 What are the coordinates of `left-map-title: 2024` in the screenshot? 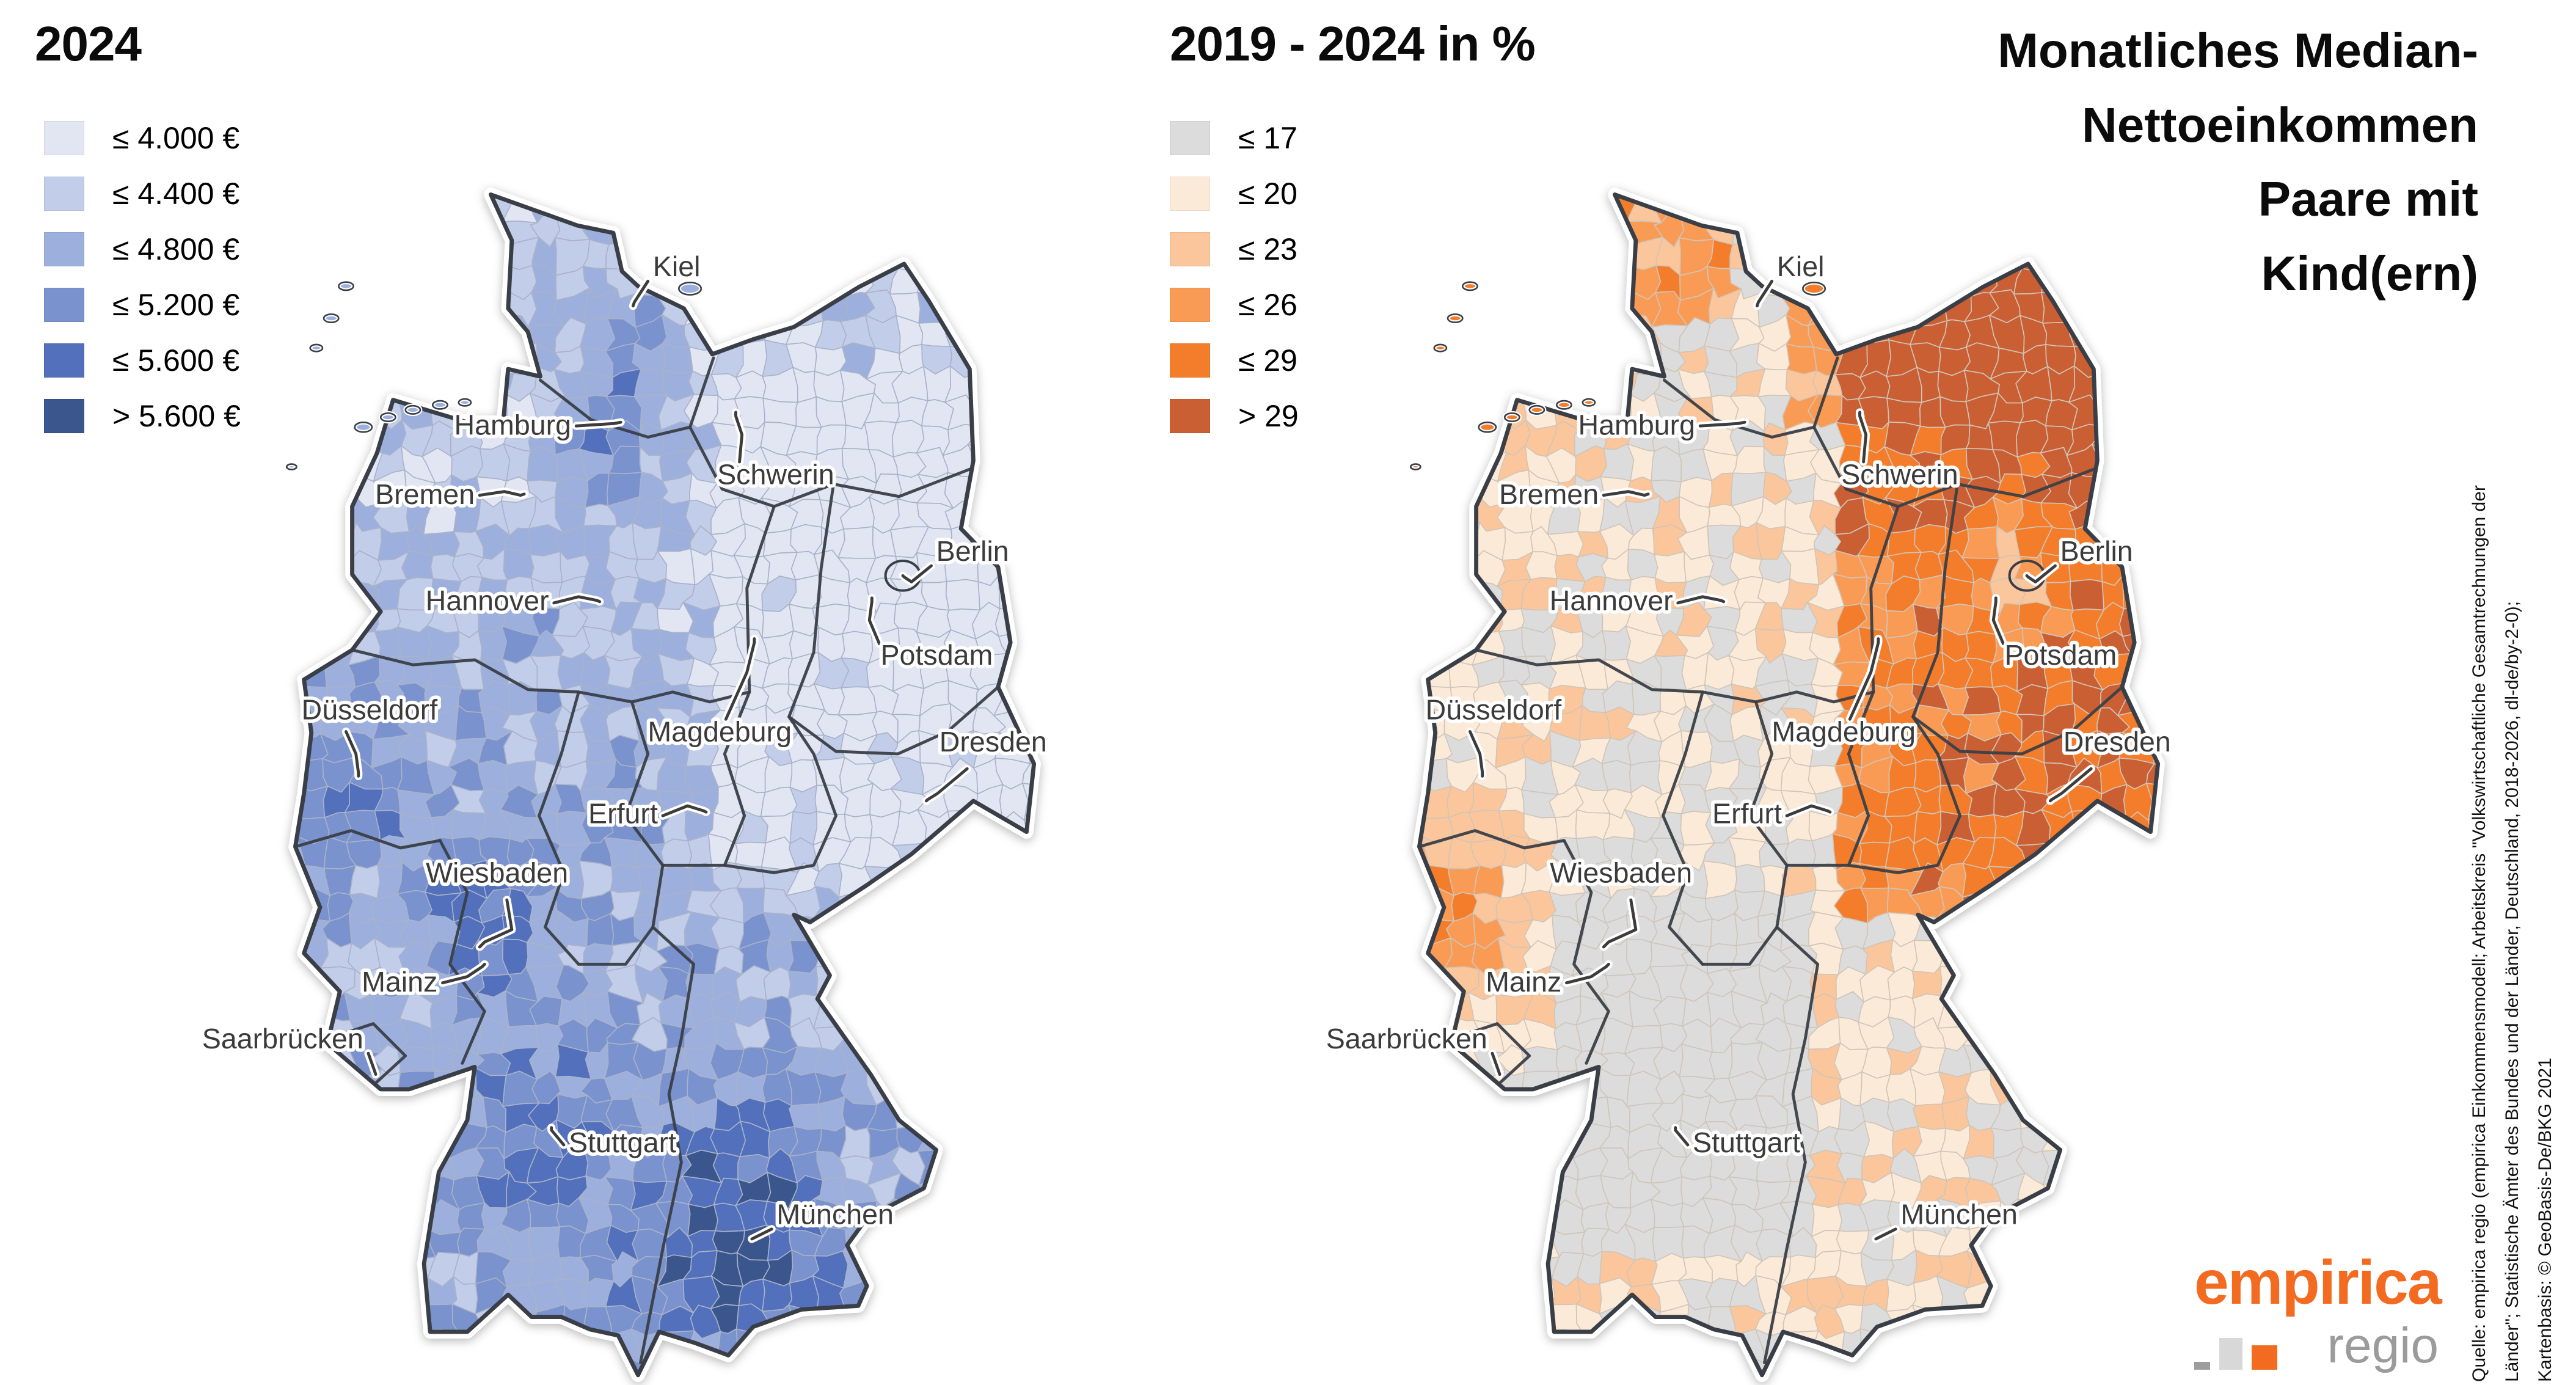 It's located at (88, 43).